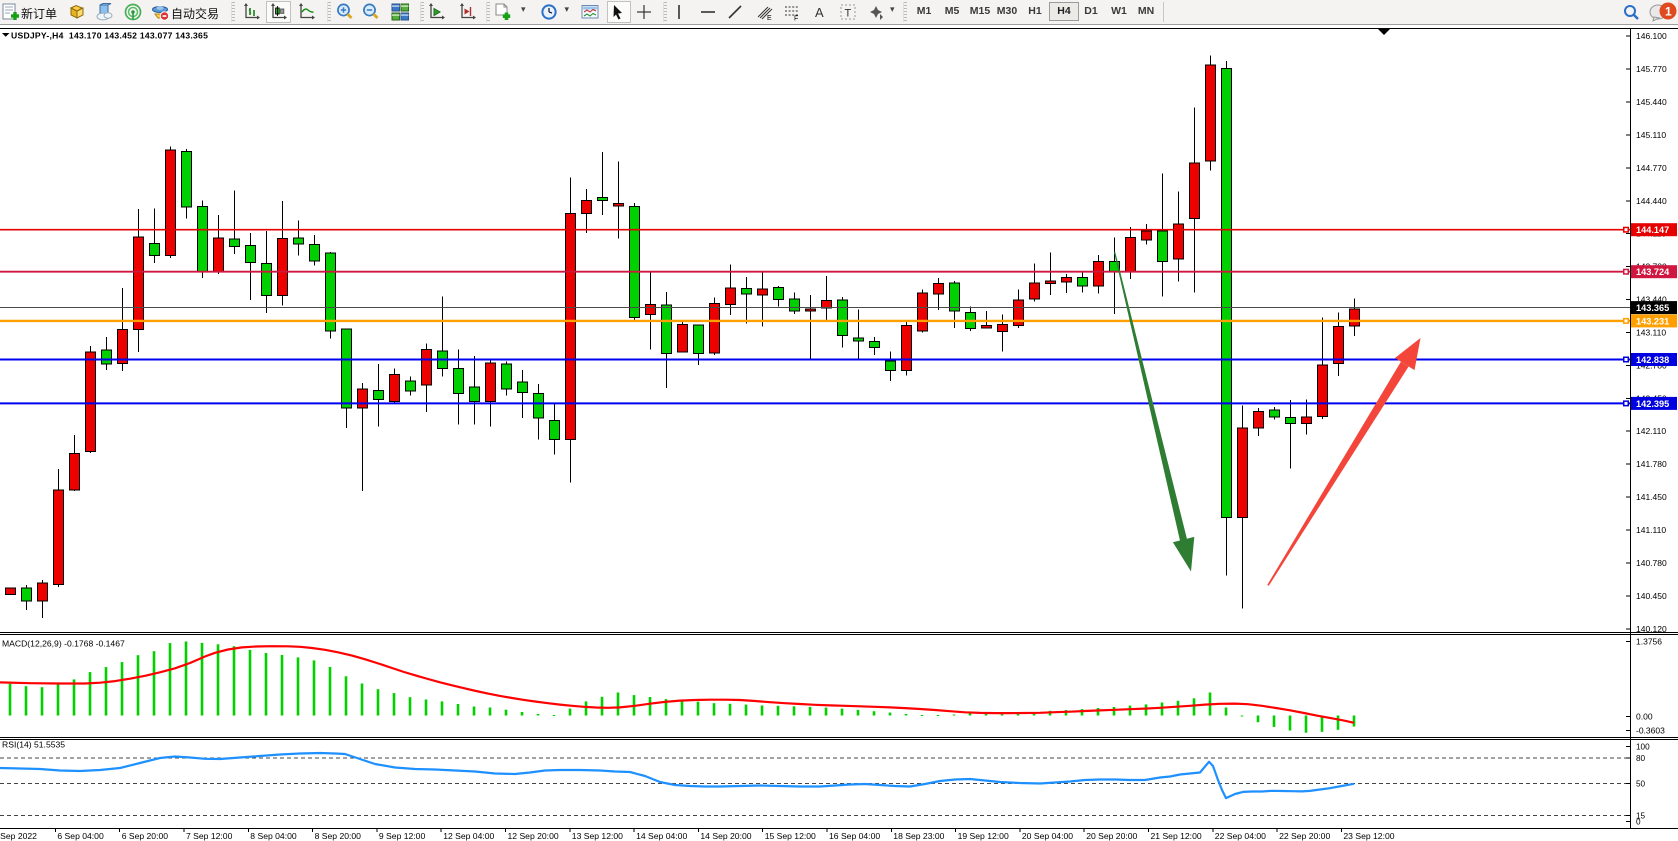 This screenshot has height=841, width=1678. I want to click on svg-text: 143.365, so click(1652, 308).